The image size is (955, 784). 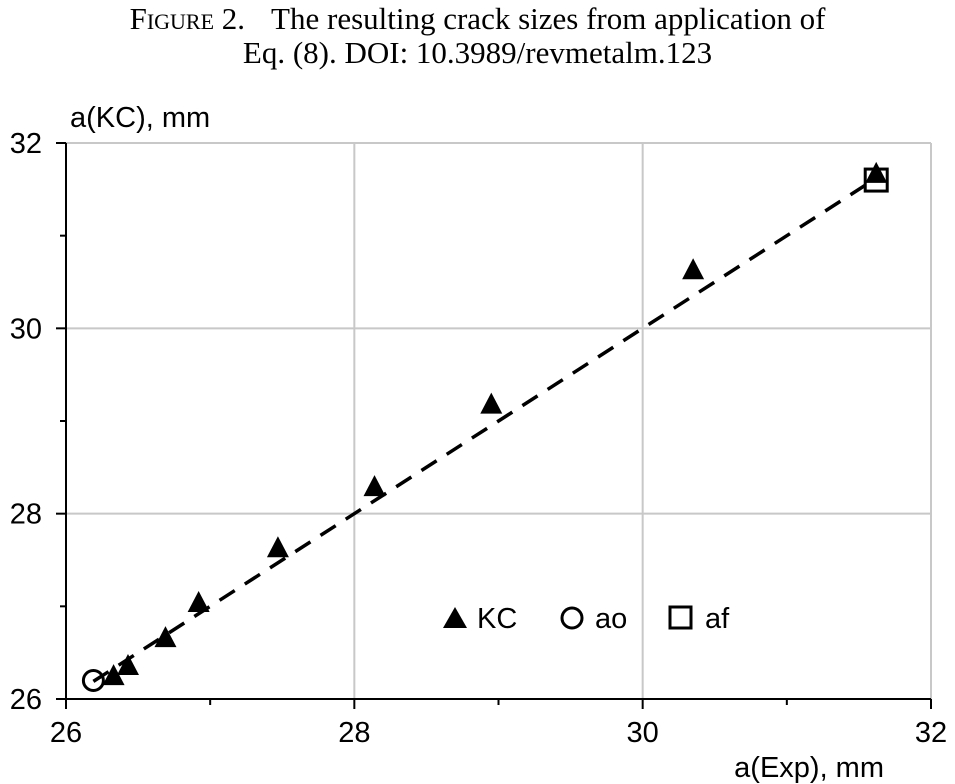 I want to click on legend-label-kc: KC, so click(x=497, y=619).